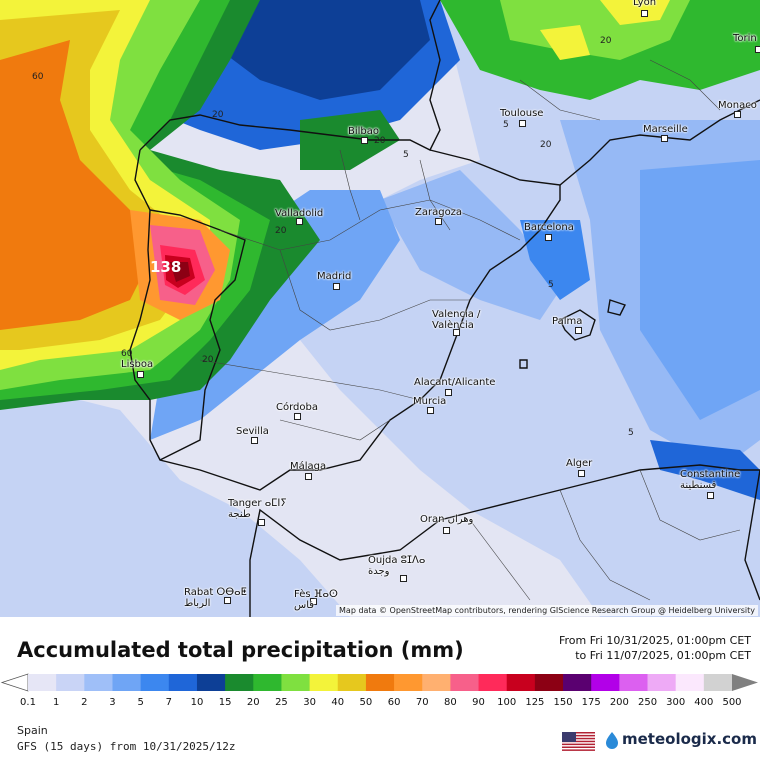 The image size is (760, 760). Describe the element at coordinates (689, 739) in the screenshot. I see `brand-link: meteologix.com` at that location.